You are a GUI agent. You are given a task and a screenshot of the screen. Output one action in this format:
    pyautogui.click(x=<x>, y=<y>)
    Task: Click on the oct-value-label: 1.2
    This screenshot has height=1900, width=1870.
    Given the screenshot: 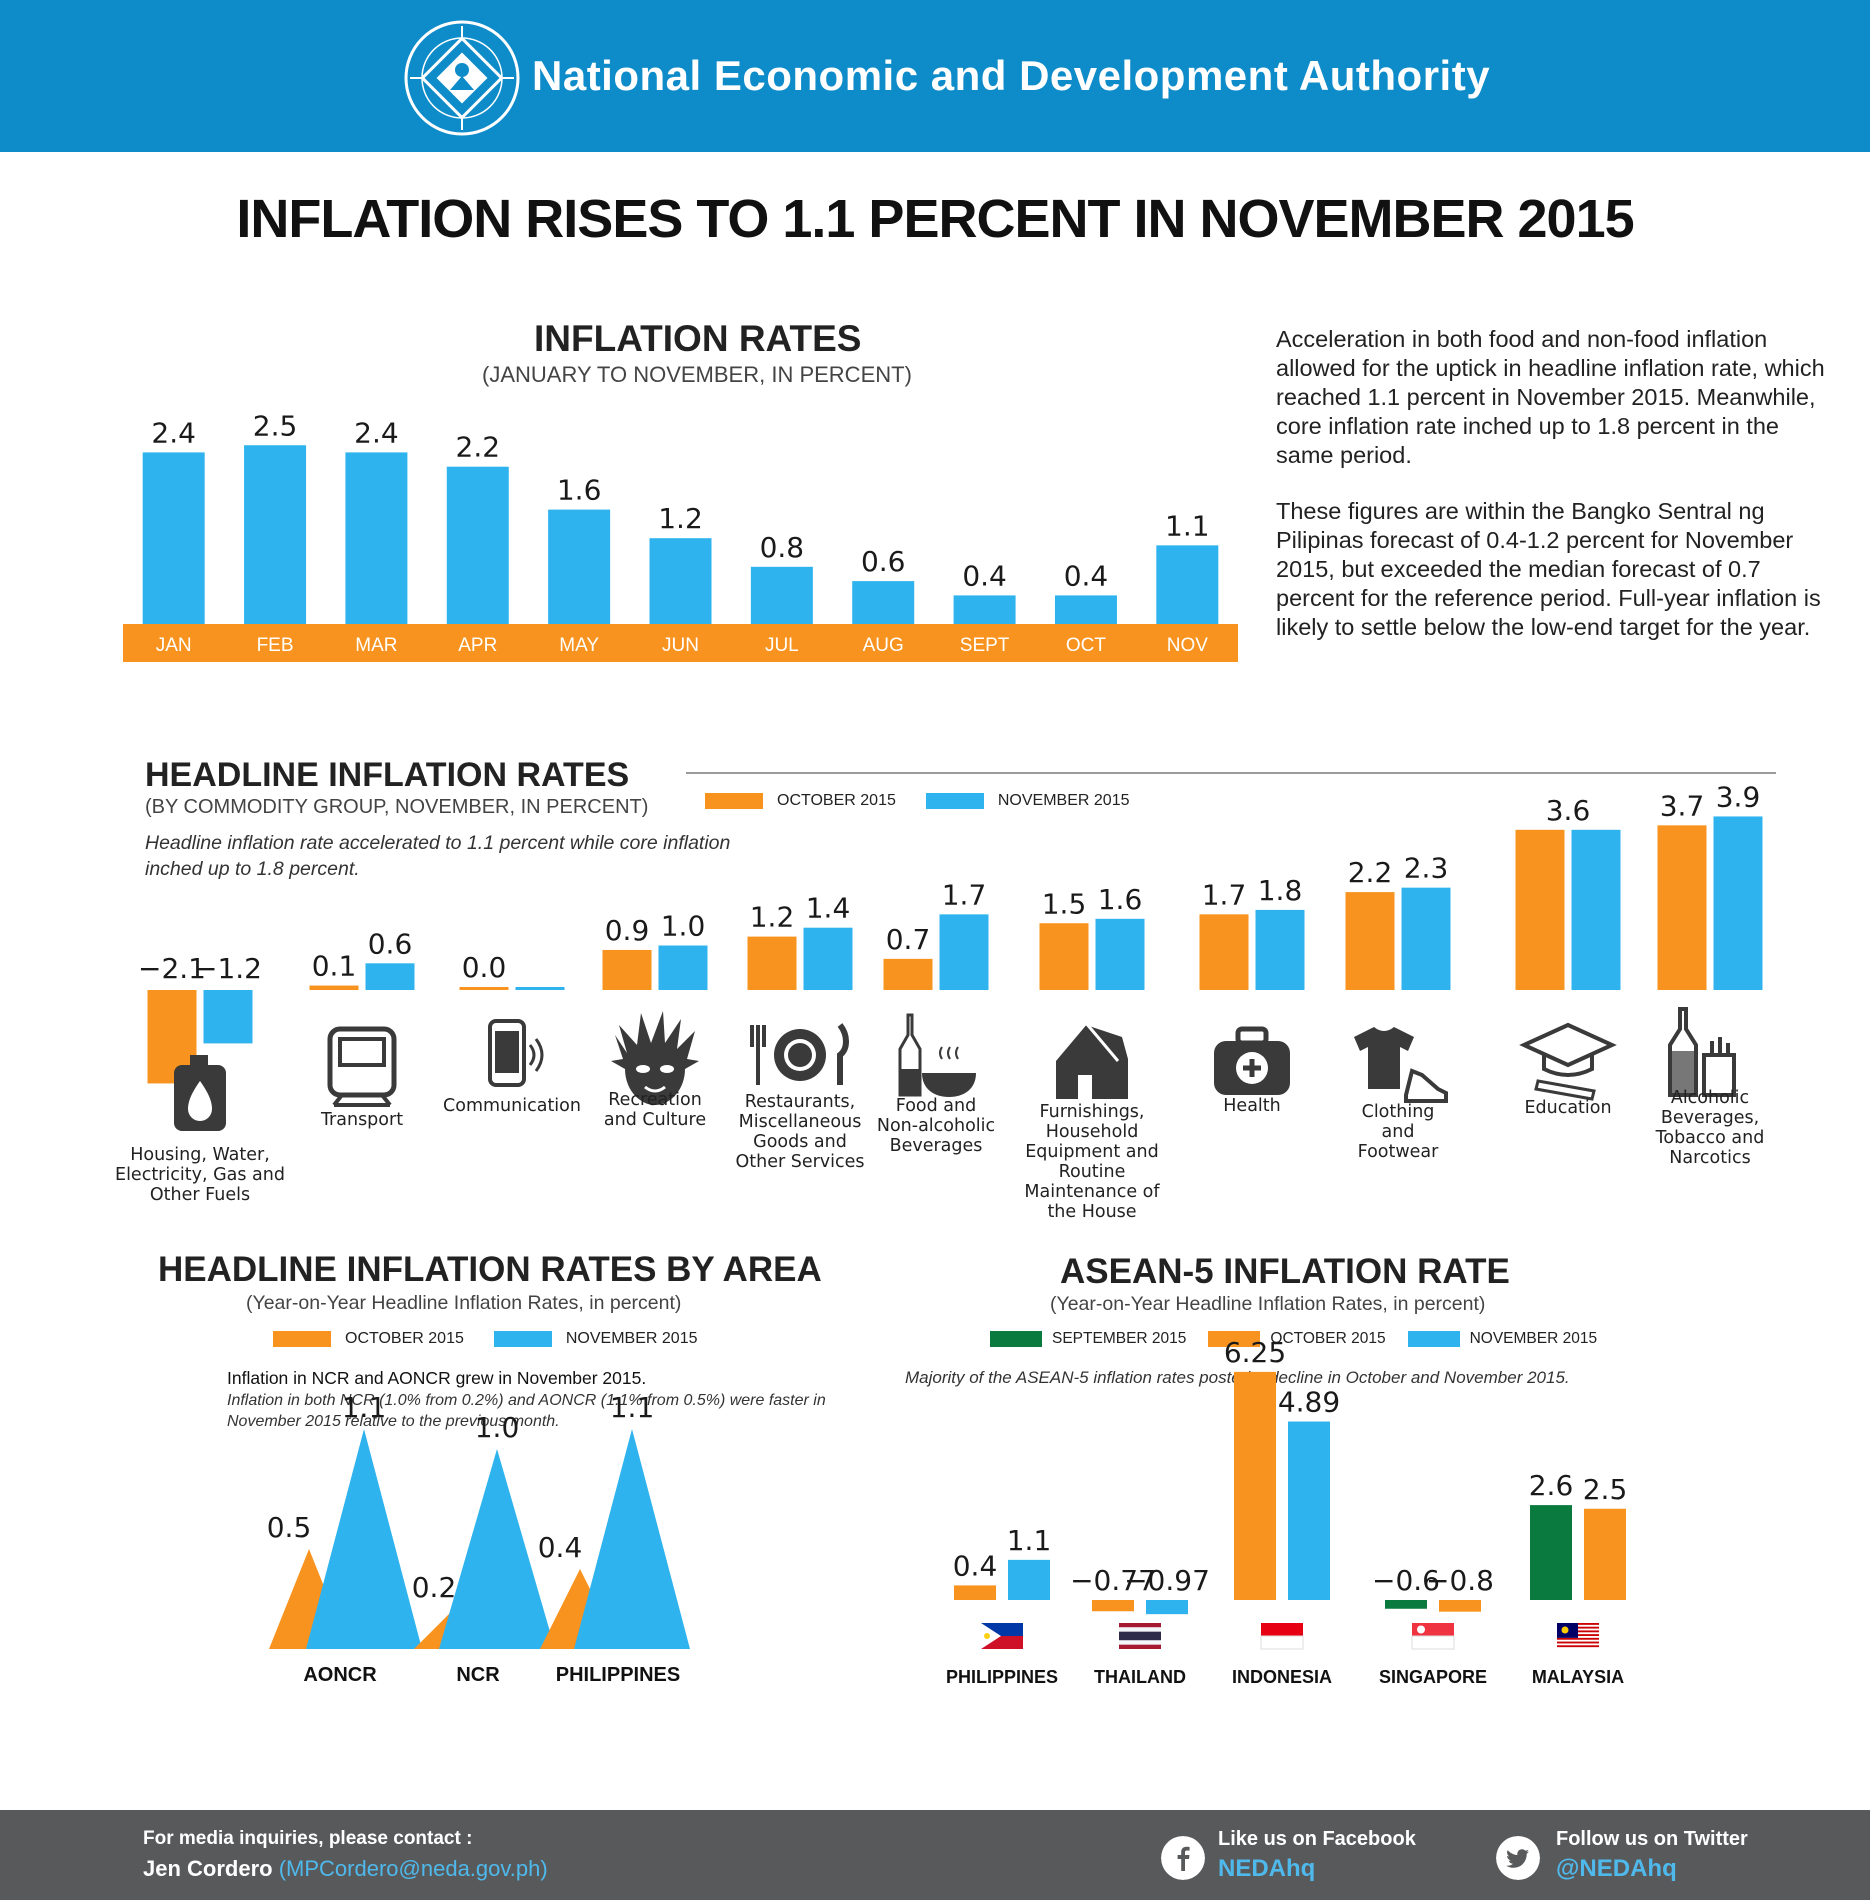 What is the action you would take?
    pyautogui.click(x=772, y=917)
    